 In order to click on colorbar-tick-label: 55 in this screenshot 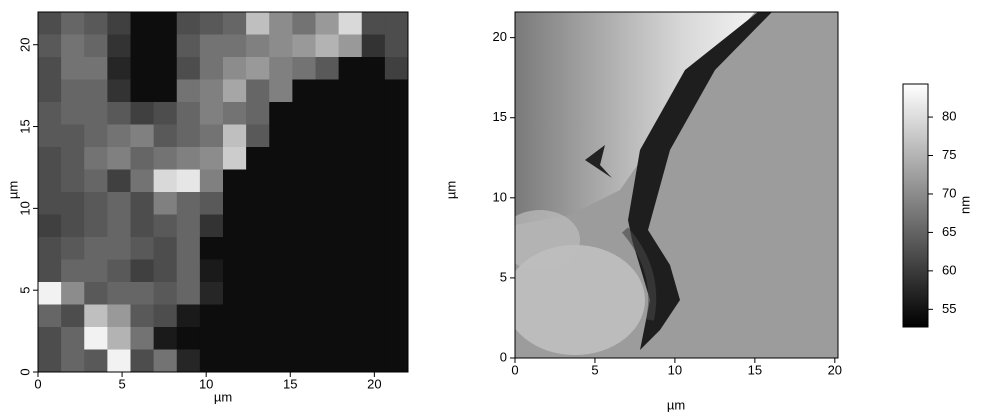, I will do `click(949, 308)`.